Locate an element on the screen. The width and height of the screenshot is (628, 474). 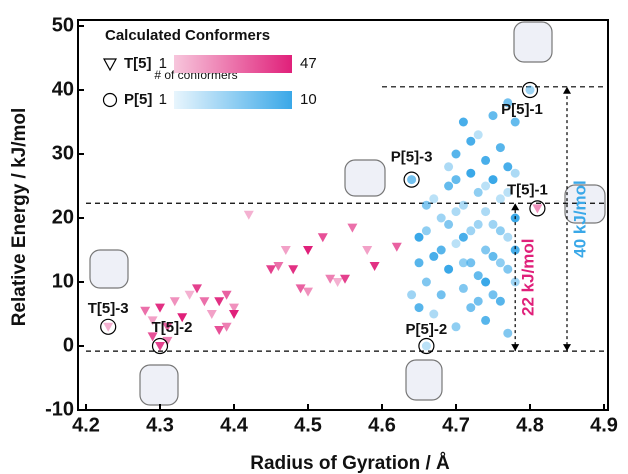
annotation-label: P[5]-1 is located at coordinates (522, 109).